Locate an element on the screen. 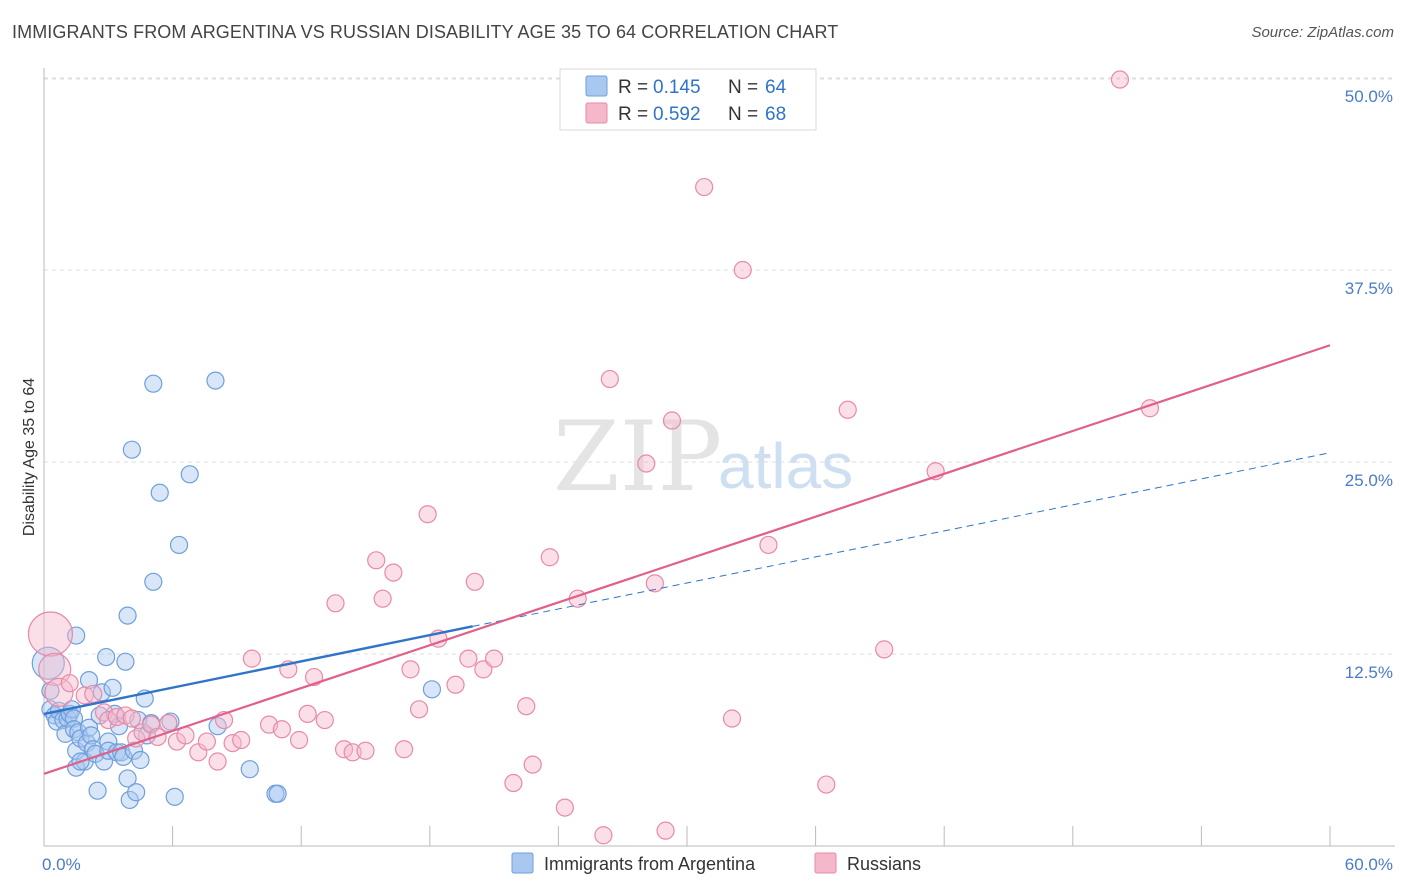 The width and height of the screenshot is (1406, 892). legend-swatch-russians is located at coordinates (825, 863).